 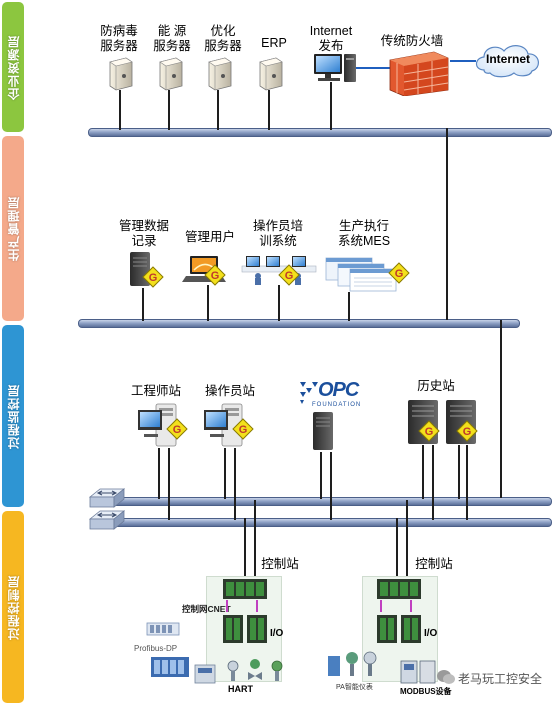 I want to click on valve-icon, so click(x=255, y=669).